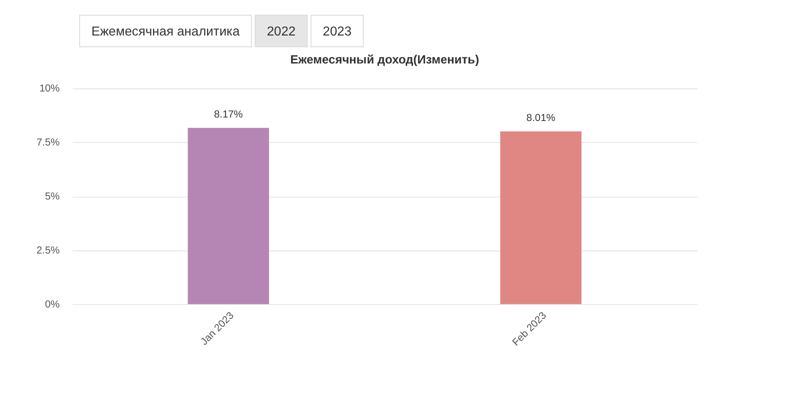 This screenshot has width=785, height=397. What do you see at coordinates (337, 31) in the screenshot?
I see `text: 2023` at bounding box center [337, 31].